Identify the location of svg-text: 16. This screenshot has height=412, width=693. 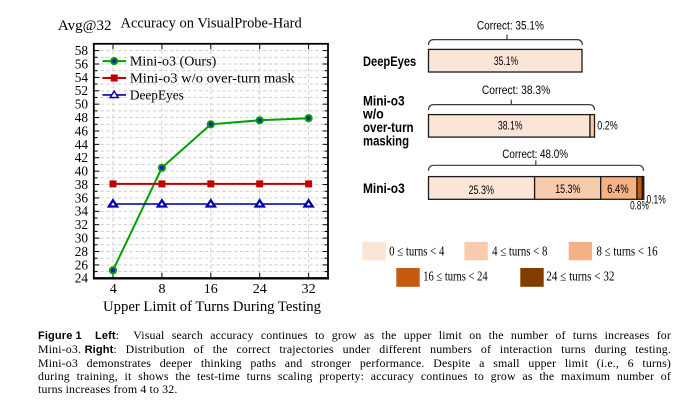
(211, 289).